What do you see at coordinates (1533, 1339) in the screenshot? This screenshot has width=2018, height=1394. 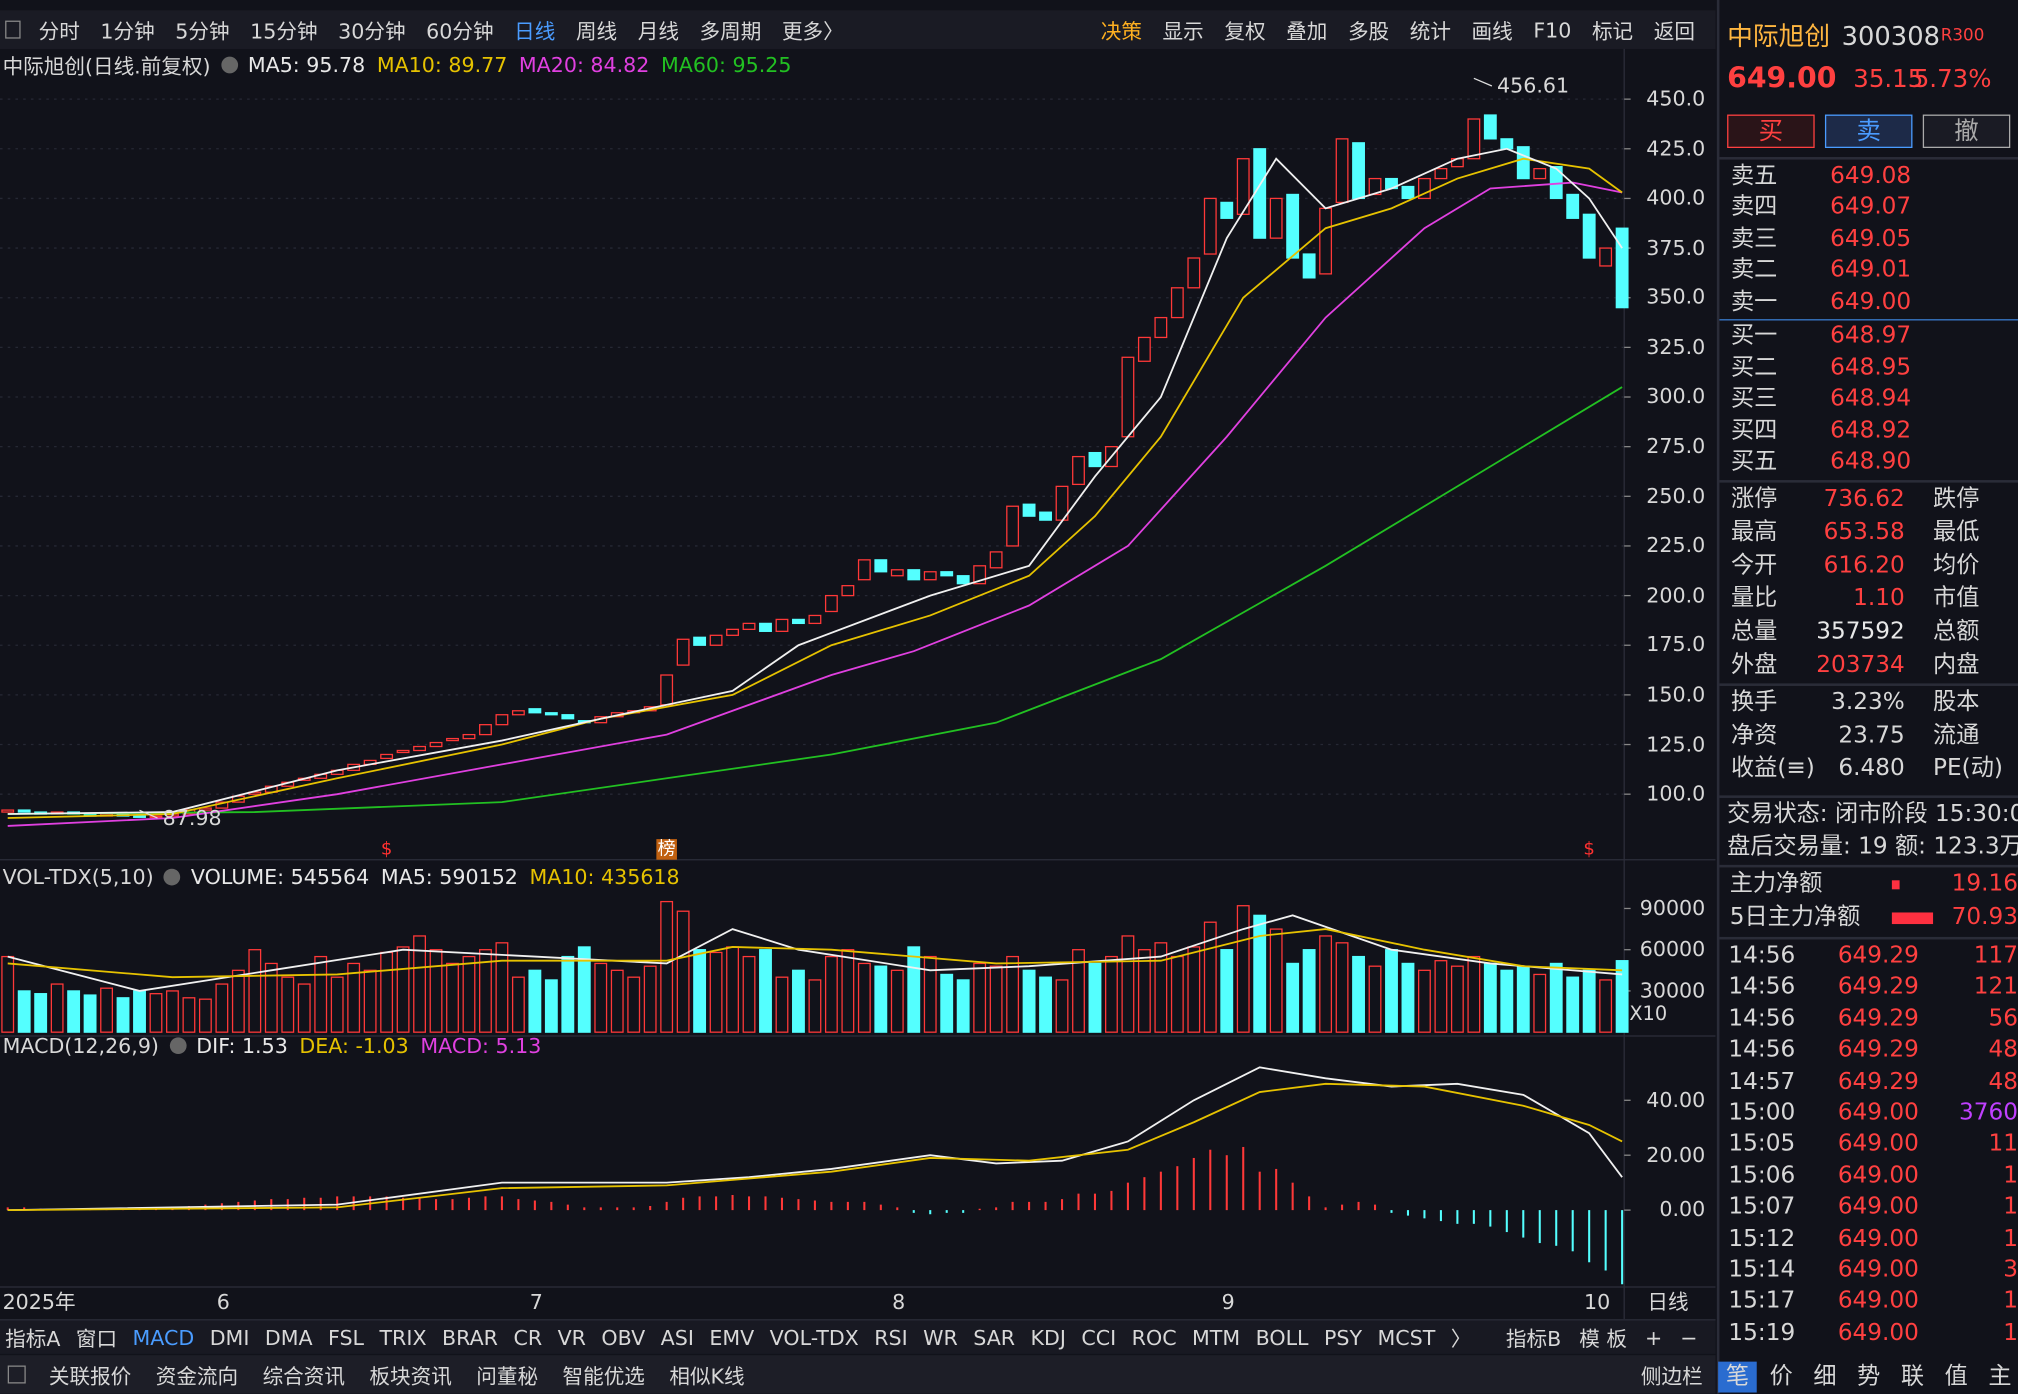 I see `indicator-tab: 指标B` at bounding box center [1533, 1339].